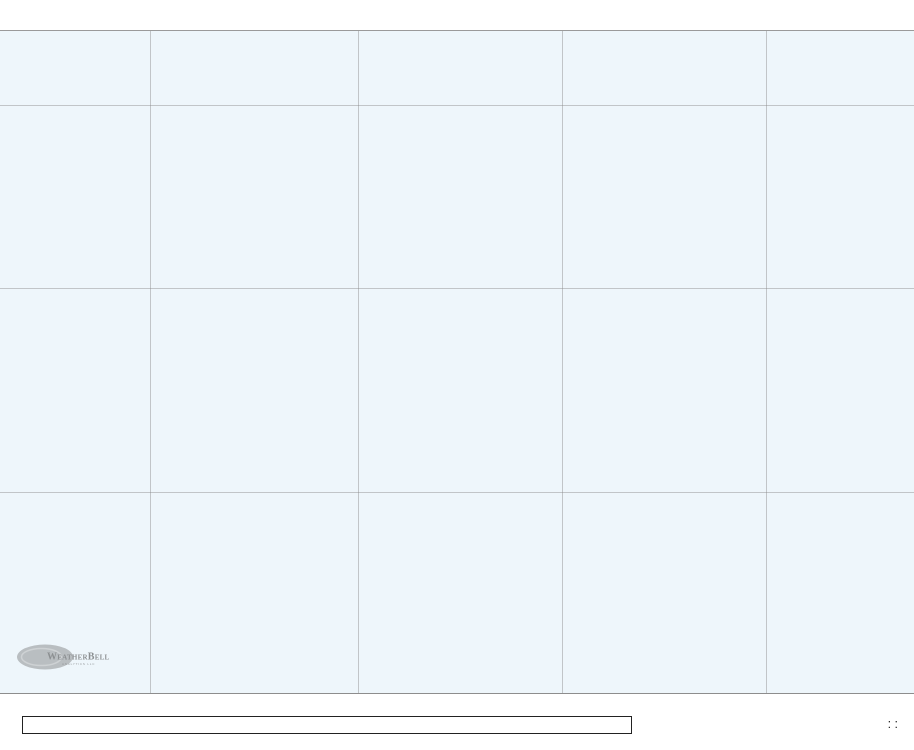  I want to click on colorbar-gradient, so click(327, 725).